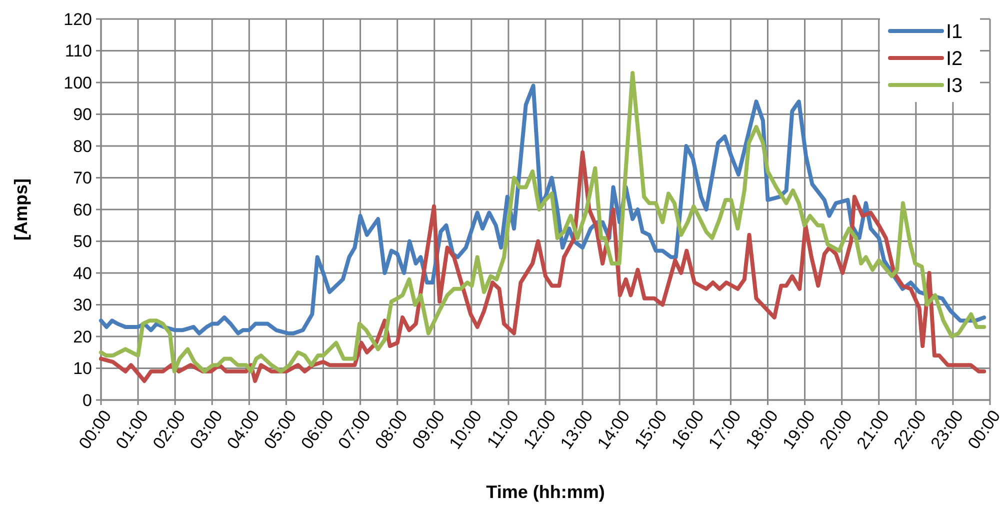  What do you see at coordinates (82, 178) in the screenshot?
I see `y-tick-label: 70` at bounding box center [82, 178].